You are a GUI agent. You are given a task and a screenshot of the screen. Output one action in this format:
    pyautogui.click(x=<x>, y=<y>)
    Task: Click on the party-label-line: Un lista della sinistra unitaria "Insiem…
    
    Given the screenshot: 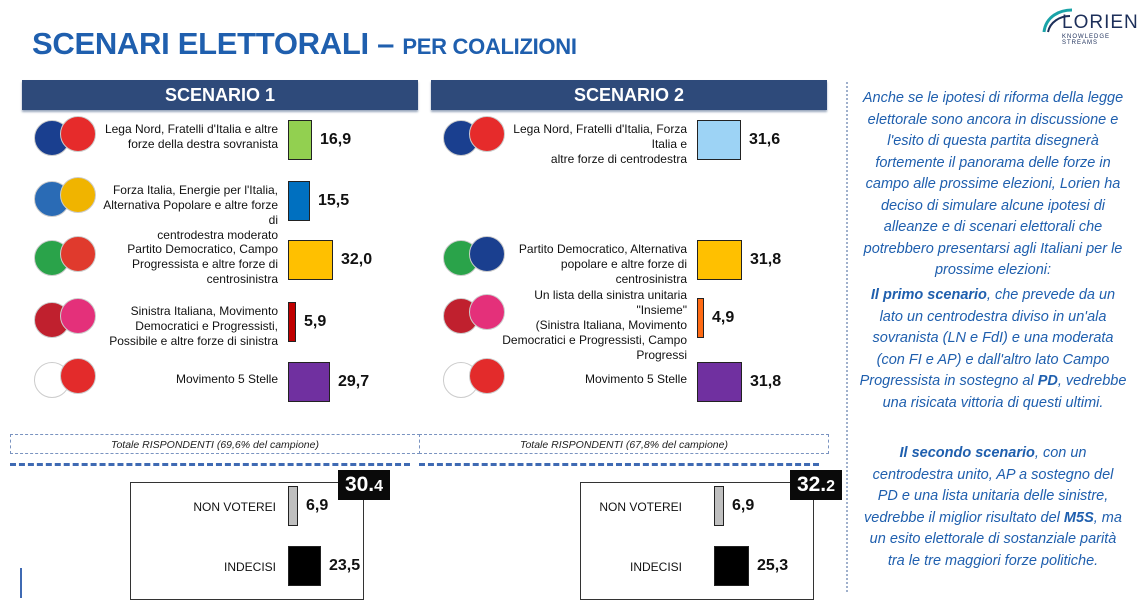 What is the action you would take?
    pyautogui.click(x=610, y=302)
    